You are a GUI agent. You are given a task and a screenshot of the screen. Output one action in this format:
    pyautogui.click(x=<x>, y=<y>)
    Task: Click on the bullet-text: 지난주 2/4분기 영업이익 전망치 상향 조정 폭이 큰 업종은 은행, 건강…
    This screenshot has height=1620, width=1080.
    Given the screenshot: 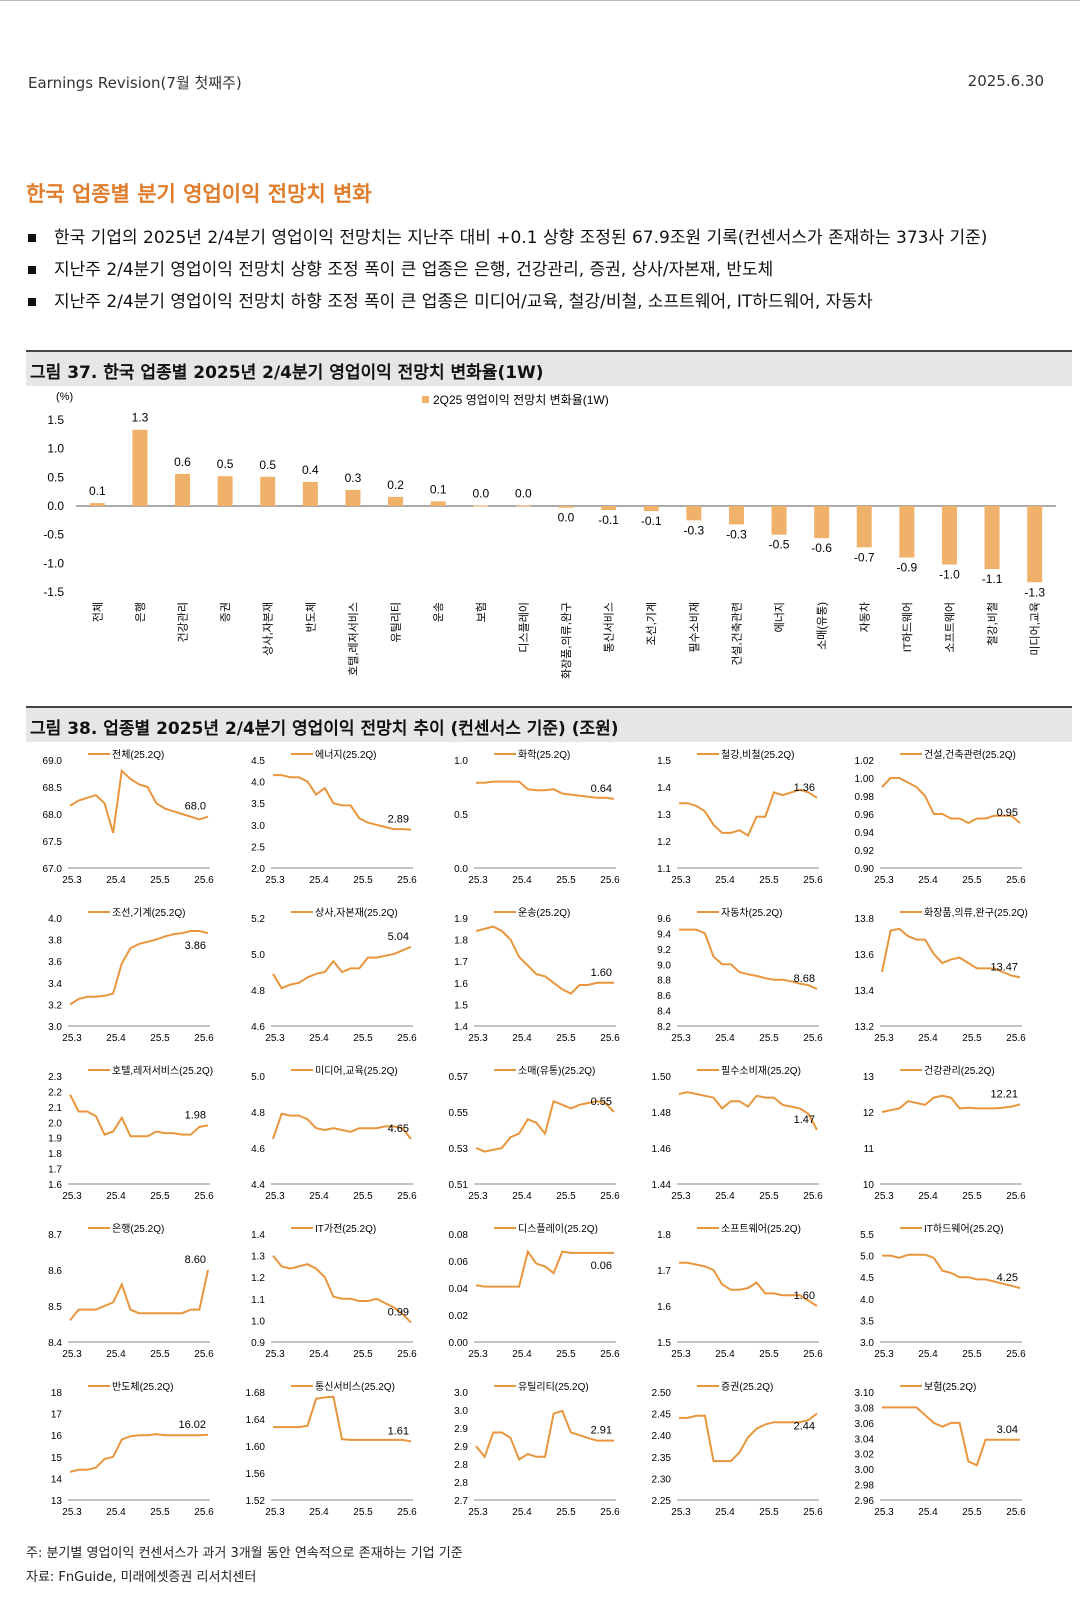 What is the action you would take?
    pyautogui.click(x=414, y=270)
    